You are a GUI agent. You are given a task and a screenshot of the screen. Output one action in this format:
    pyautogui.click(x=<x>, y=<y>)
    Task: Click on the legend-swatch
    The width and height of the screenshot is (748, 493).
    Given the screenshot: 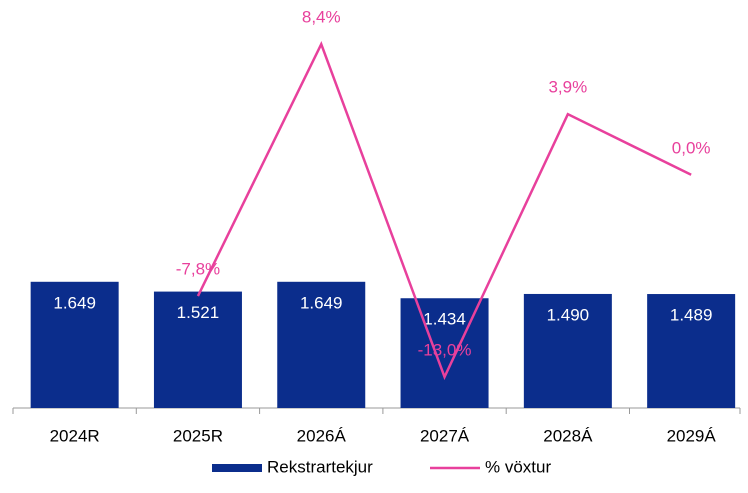 What is the action you would take?
    pyautogui.click(x=237, y=468)
    